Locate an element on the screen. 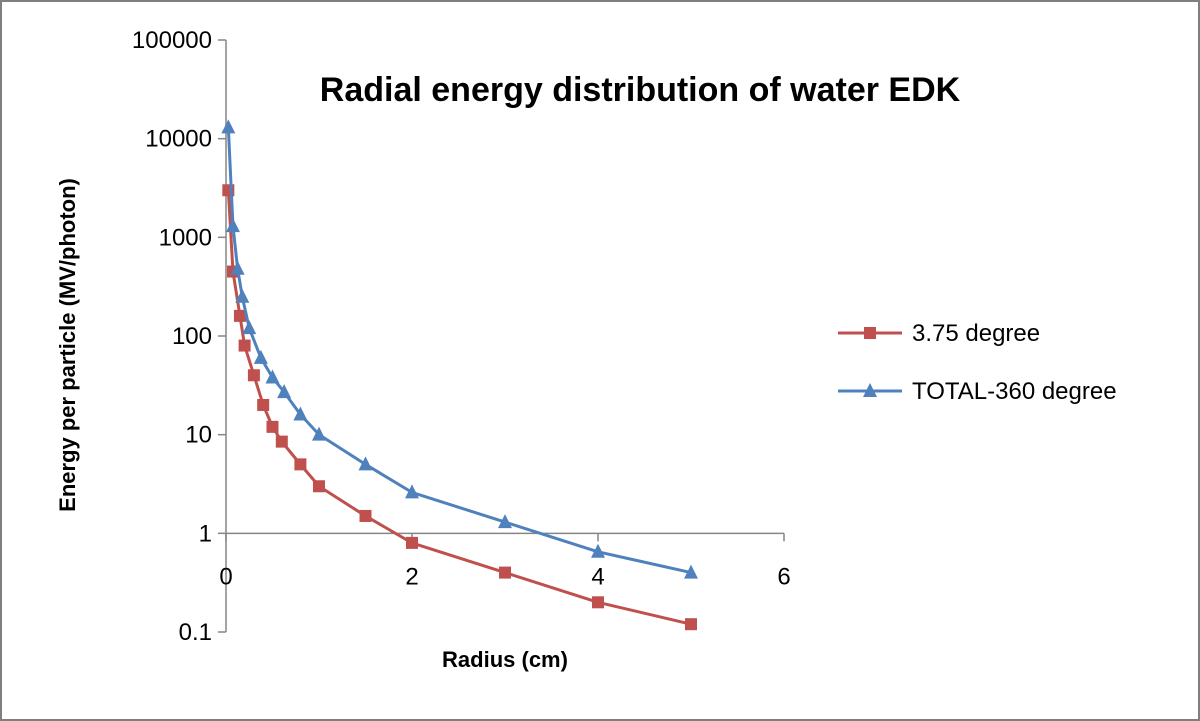 This screenshot has width=1200, height=721. y-tick-label: 10 is located at coordinates (198, 435).